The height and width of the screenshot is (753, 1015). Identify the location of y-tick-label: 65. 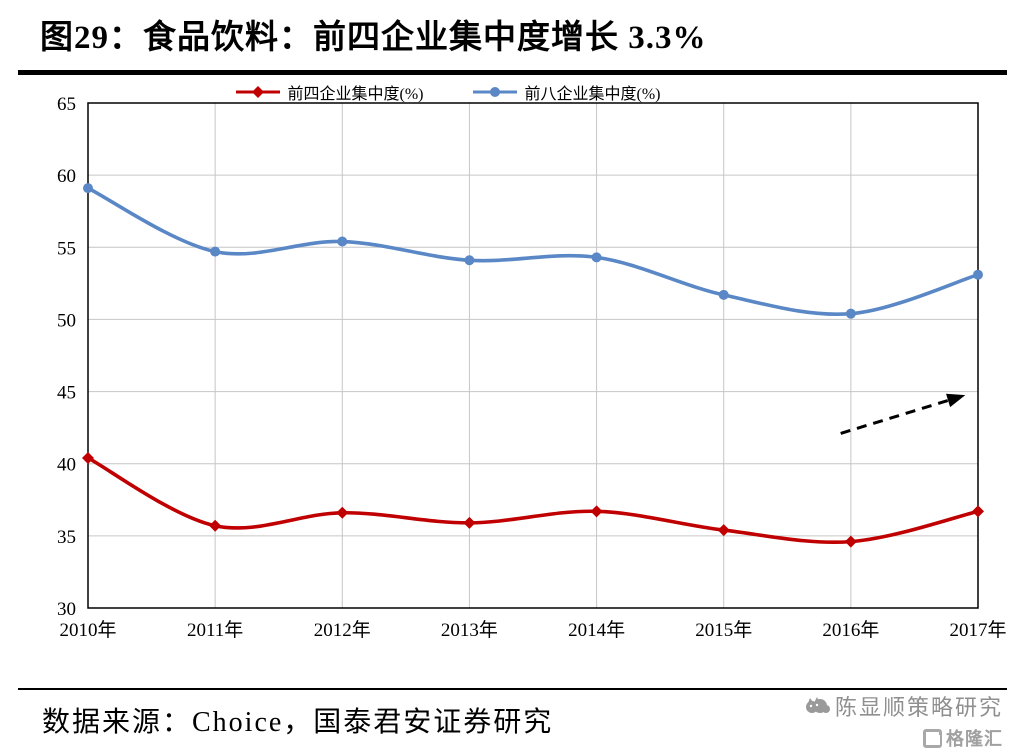
(66, 104).